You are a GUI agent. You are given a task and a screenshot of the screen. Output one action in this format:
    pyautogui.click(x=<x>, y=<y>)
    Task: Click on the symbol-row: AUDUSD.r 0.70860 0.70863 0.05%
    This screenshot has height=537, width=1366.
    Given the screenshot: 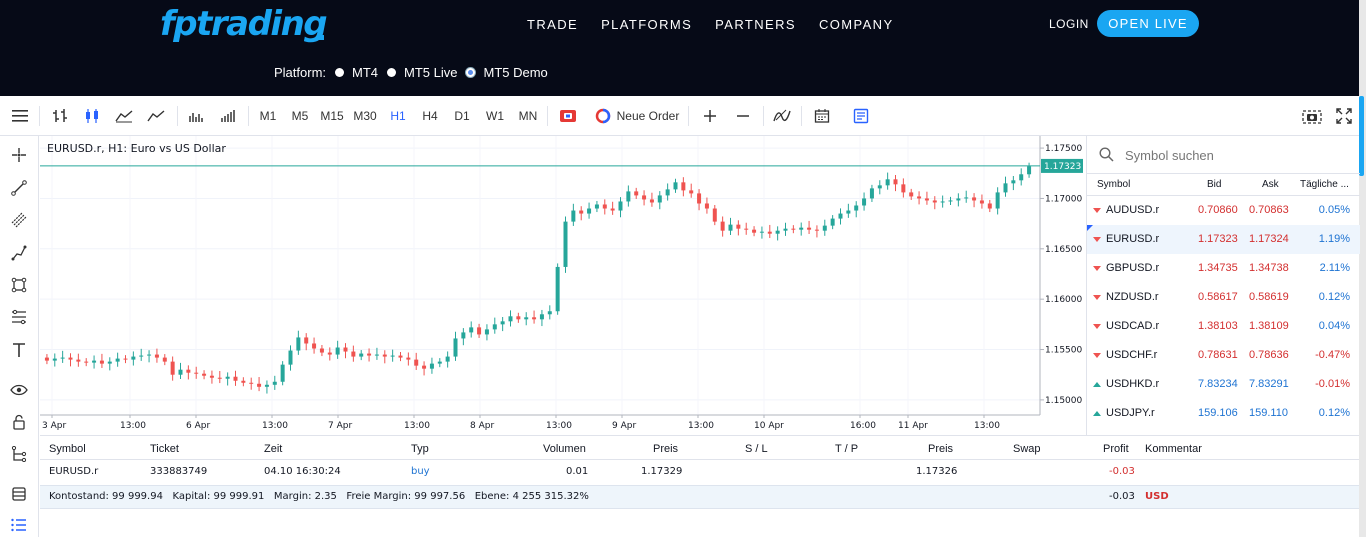 What is the action you would take?
    pyautogui.click(x=1223, y=210)
    